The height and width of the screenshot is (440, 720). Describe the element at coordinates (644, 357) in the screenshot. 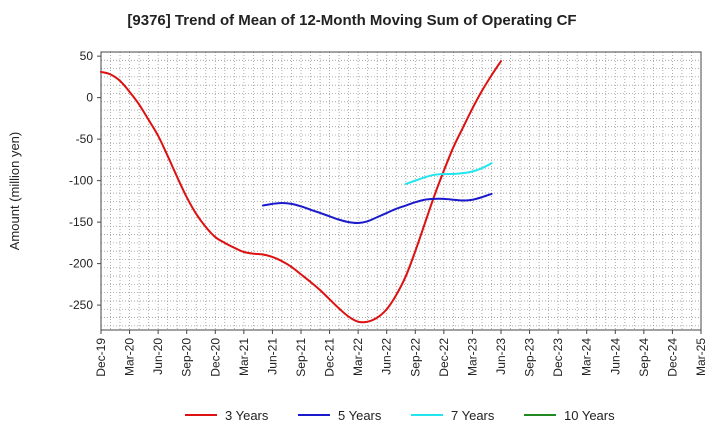

I see `x-tick-label: Sep-24` at that location.